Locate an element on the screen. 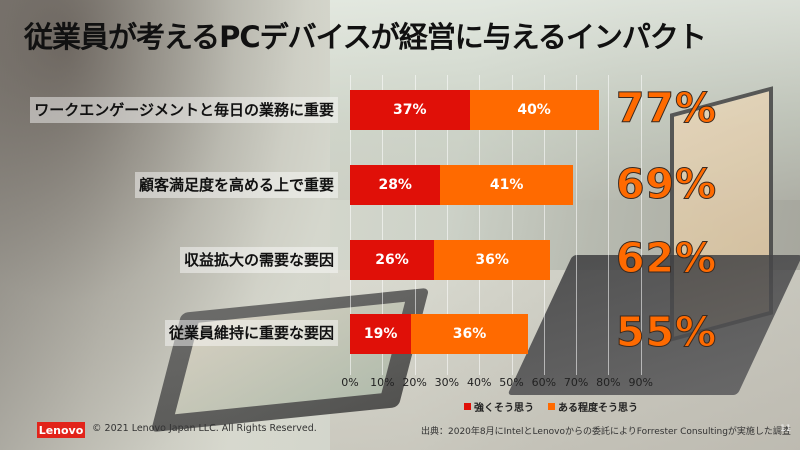  category-label: 顧客満足度を高める上で重要 is located at coordinates (236, 185).